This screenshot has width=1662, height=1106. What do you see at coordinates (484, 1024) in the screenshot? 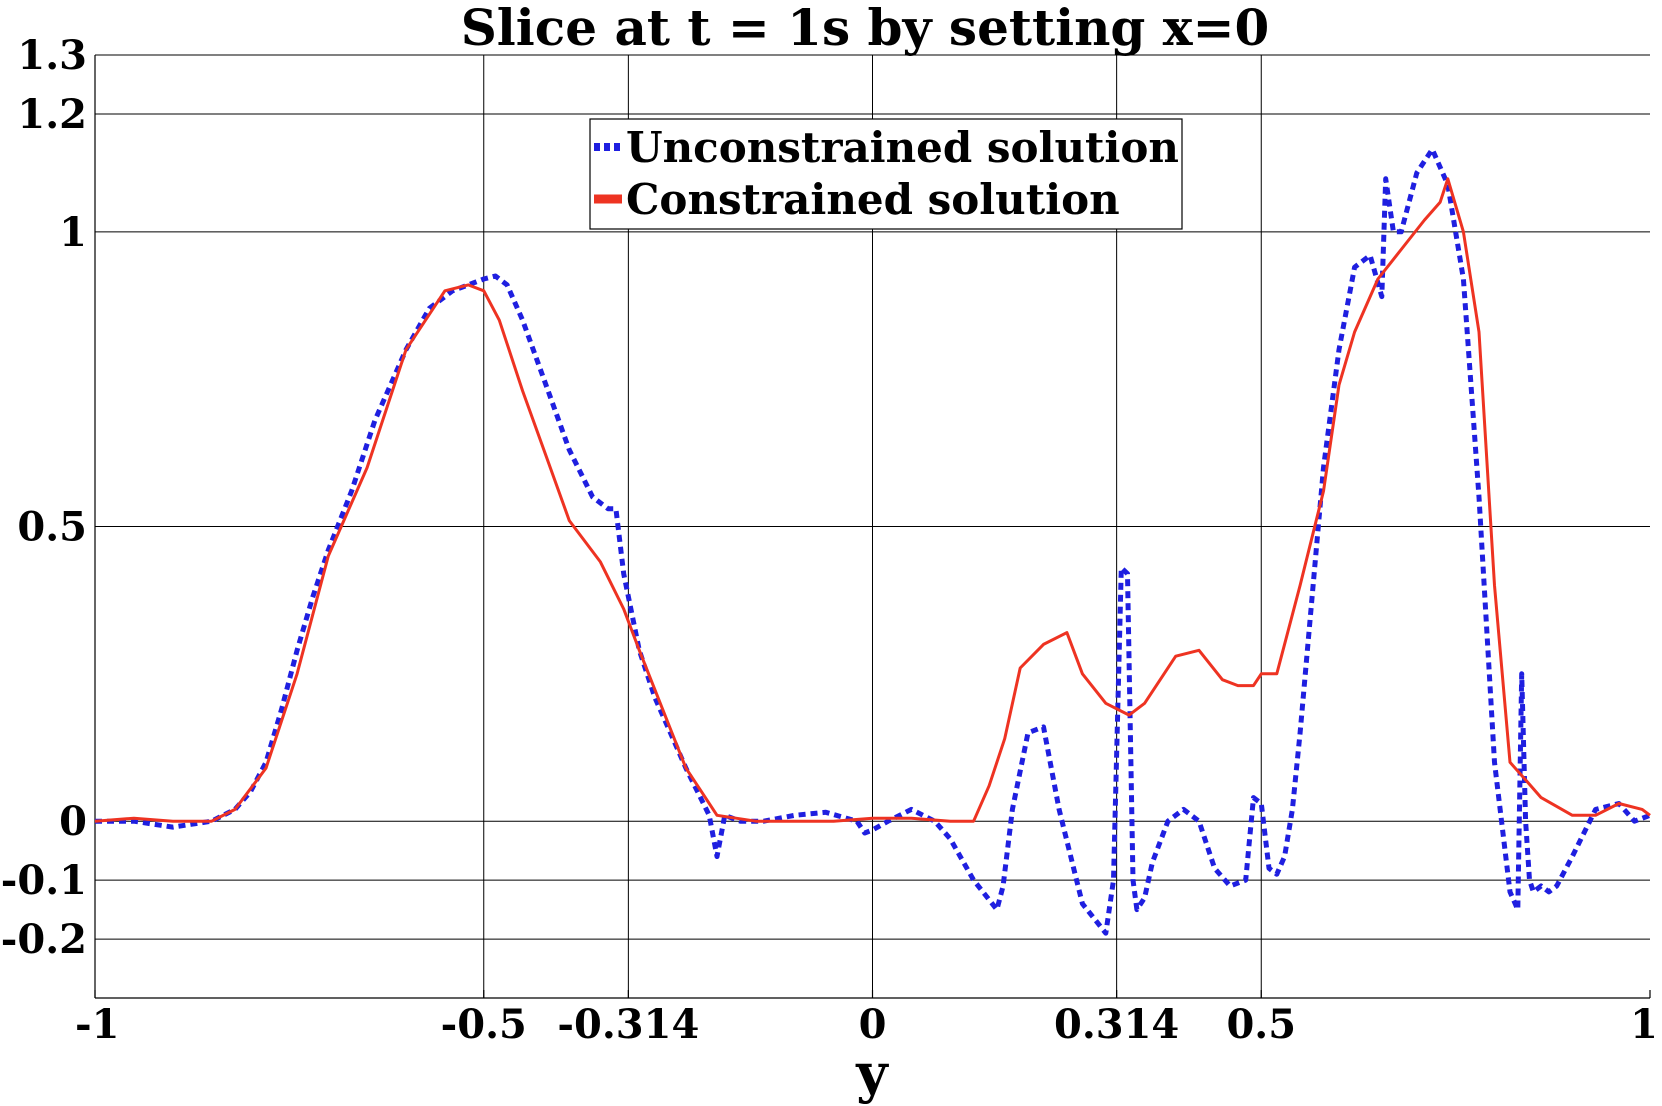
I see `x-tick-label: -0.5` at bounding box center [484, 1024].